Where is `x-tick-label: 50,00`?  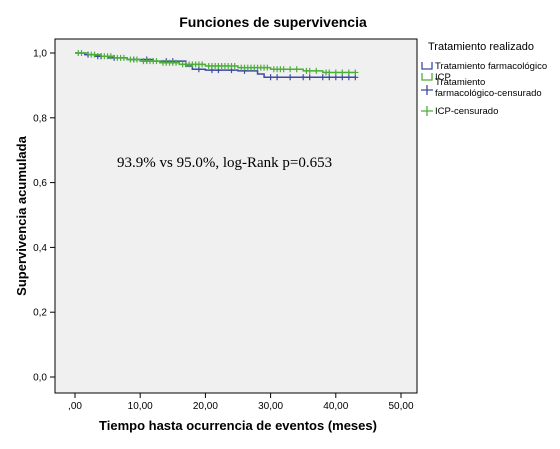
x-tick-label: 50,00 is located at coordinates (400, 406).